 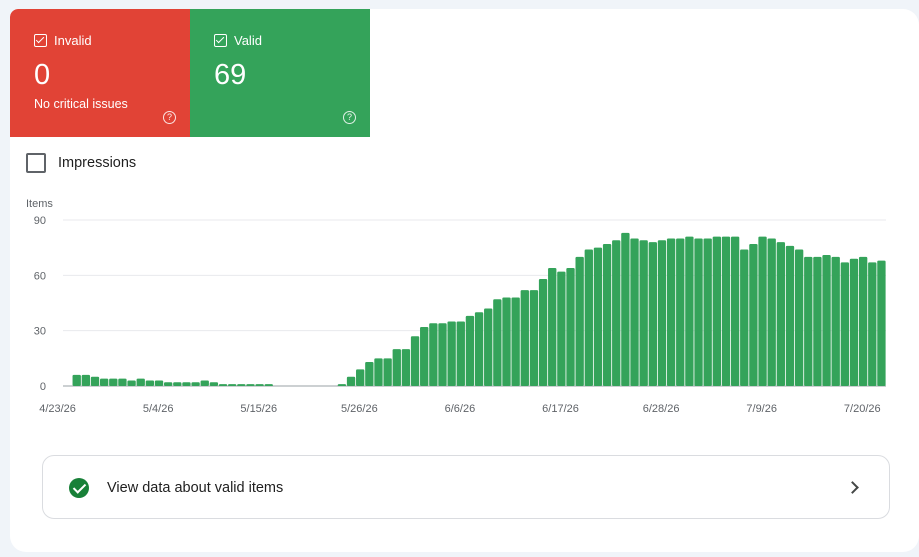 I want to click on impressions-checkbox, so click(x=36, y=163).